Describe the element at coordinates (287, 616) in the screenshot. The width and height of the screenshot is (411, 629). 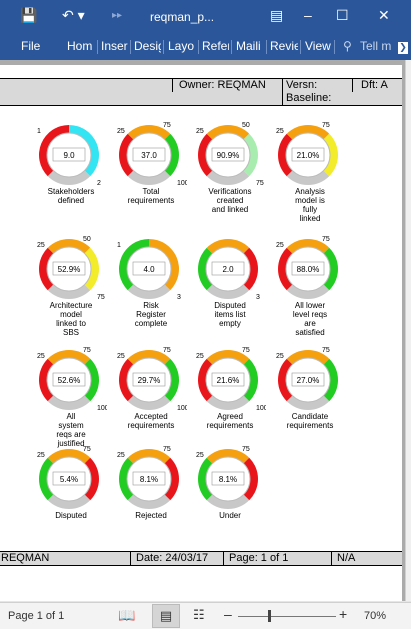
I see `zoom-slider-track` at that location.